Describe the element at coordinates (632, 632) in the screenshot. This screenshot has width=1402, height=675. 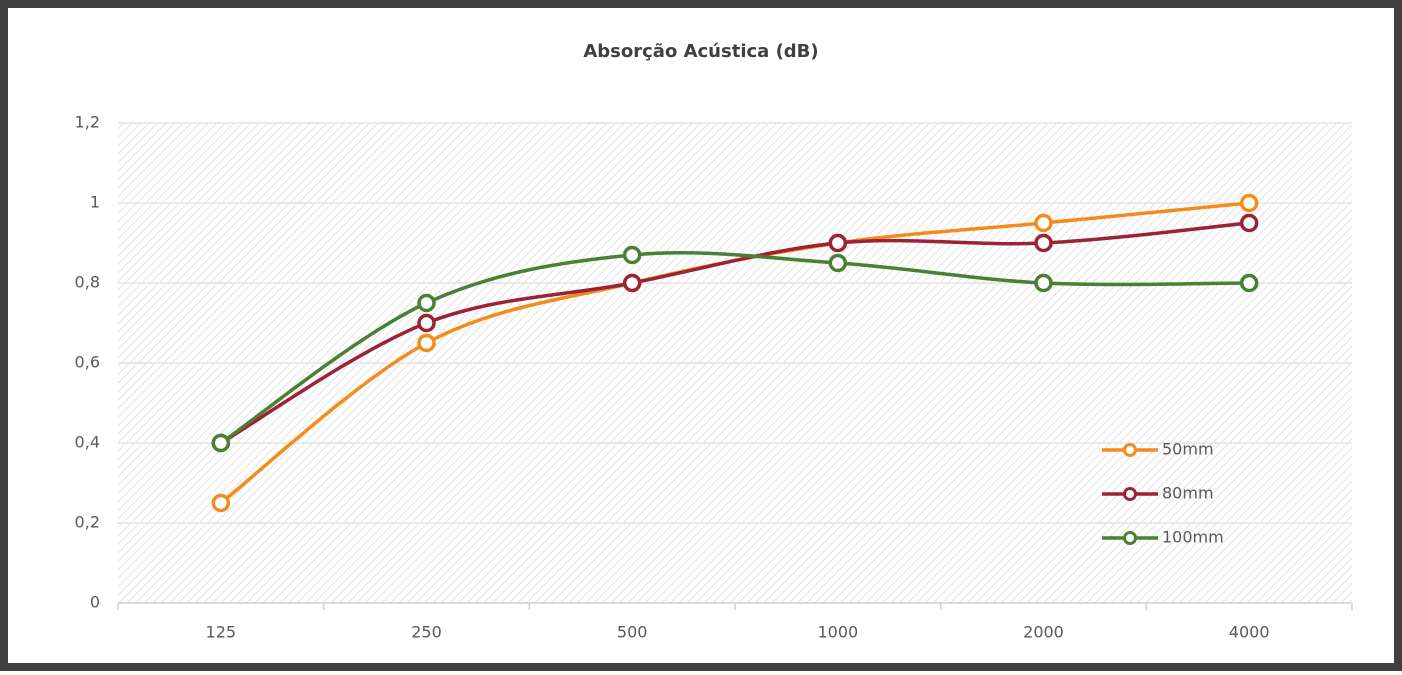
I see `x-tick-label: 500` at that location.